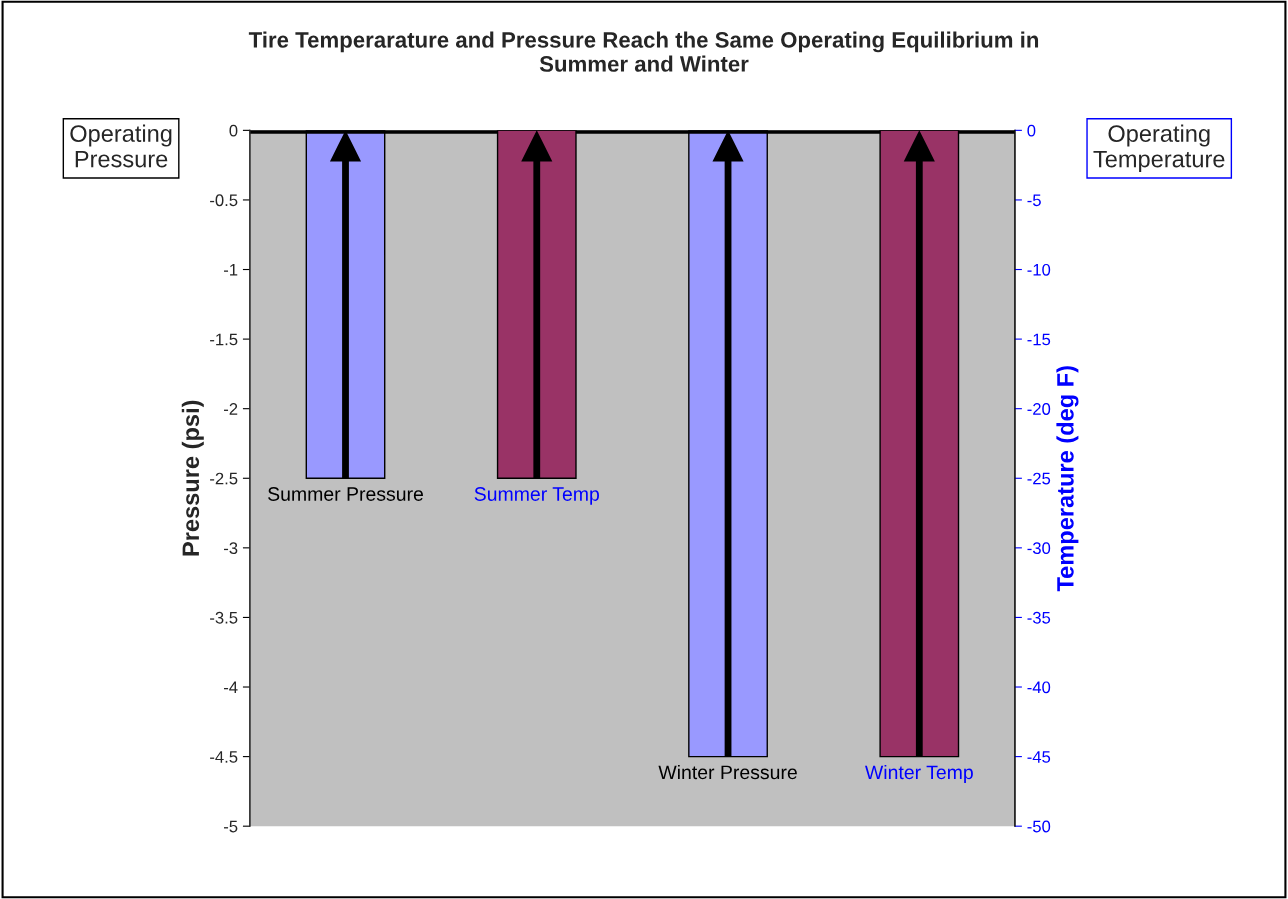 This screenshot has width=1288, height=899. I want to click on y-tick-label: -1, so click(230, 270).